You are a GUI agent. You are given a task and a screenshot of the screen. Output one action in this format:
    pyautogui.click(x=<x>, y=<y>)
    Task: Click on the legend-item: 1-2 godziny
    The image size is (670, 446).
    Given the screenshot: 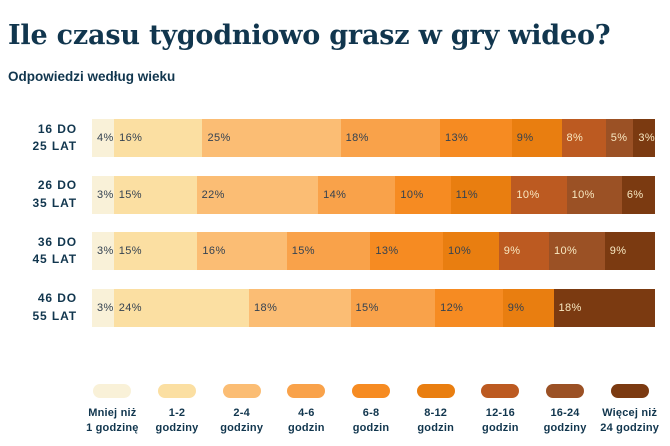 What is the action you would take?
    pyautogui.click(x=177, y=409)
    